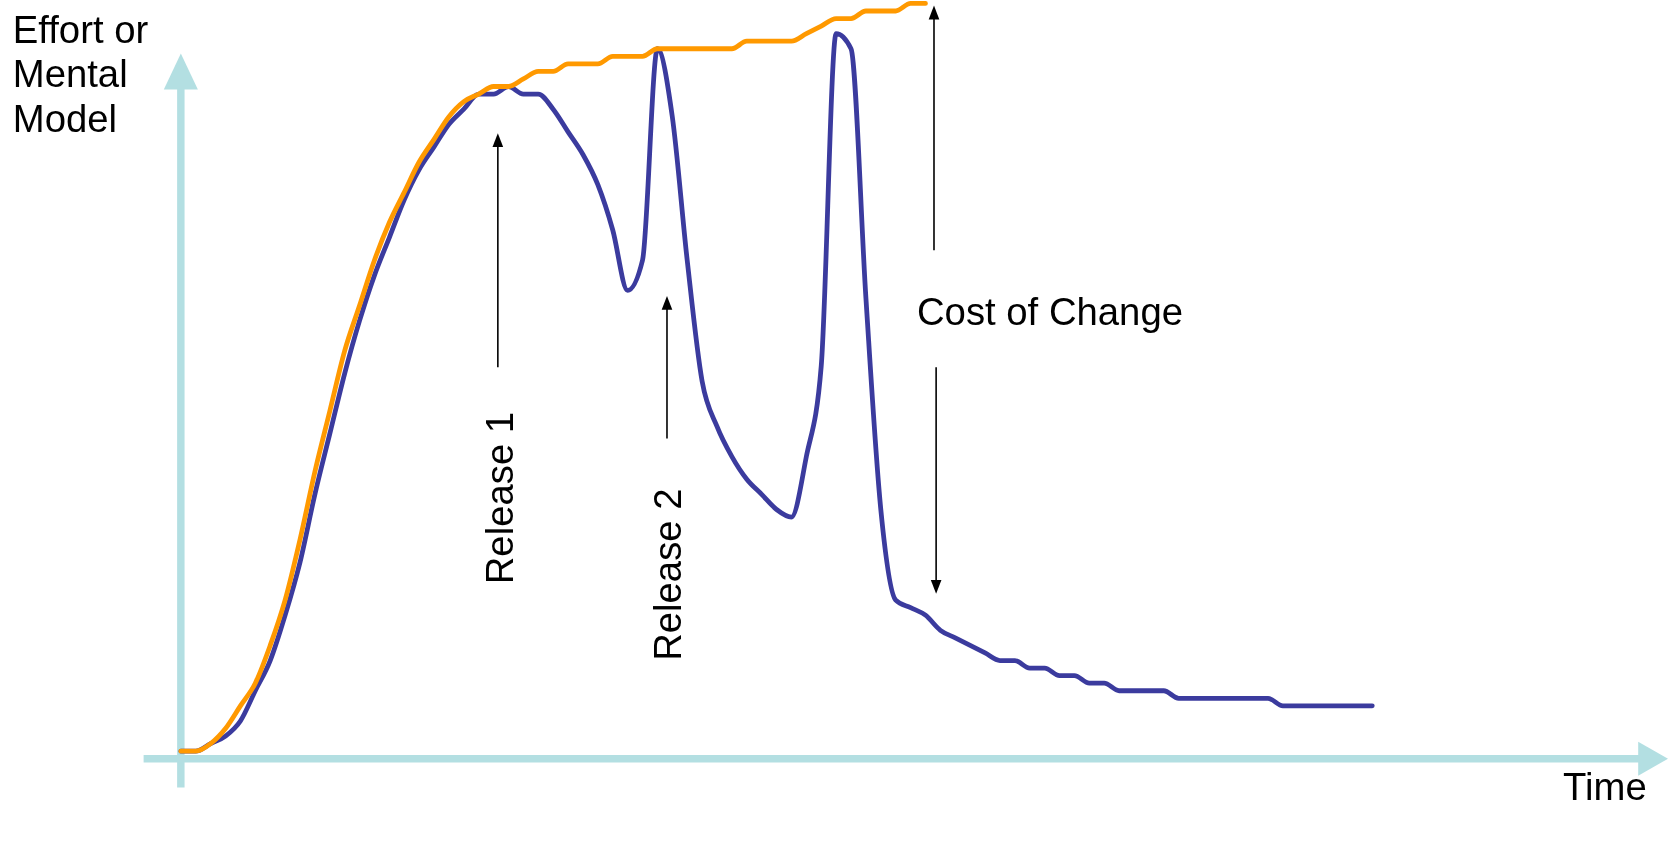 This screenshot has height=843, width=1668. I want to click on annotation: Cost of Change, so click(1049, 311).